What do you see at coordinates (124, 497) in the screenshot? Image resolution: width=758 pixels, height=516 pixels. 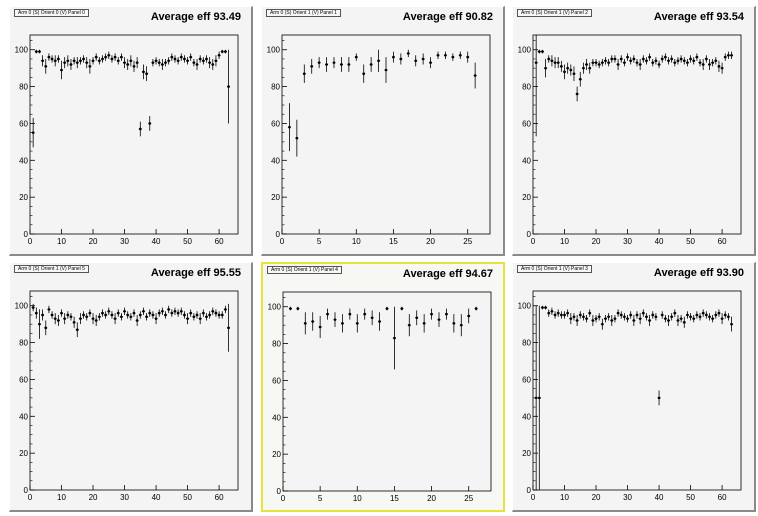 I see `x-tick-label: 30` at bounding box center [124, 497].